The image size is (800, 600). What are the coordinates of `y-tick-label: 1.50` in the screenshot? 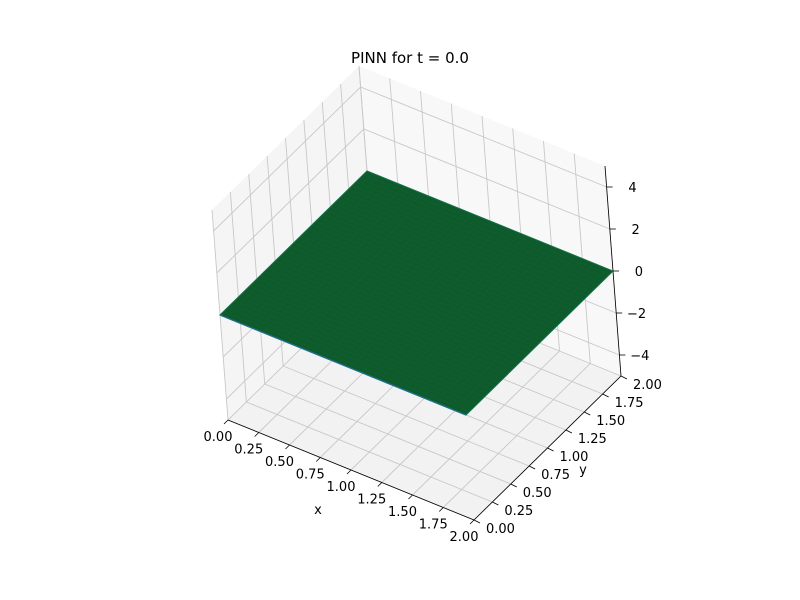 It's located at (610, 421).